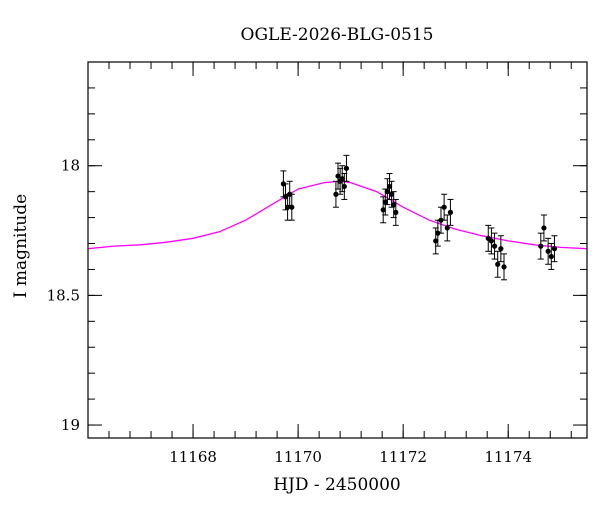 The height and width of the screenshot is (512, 600). Describe the element at coordinates (298, 457) in the screenshot. I see `x-tick-label: 11170` at that location.